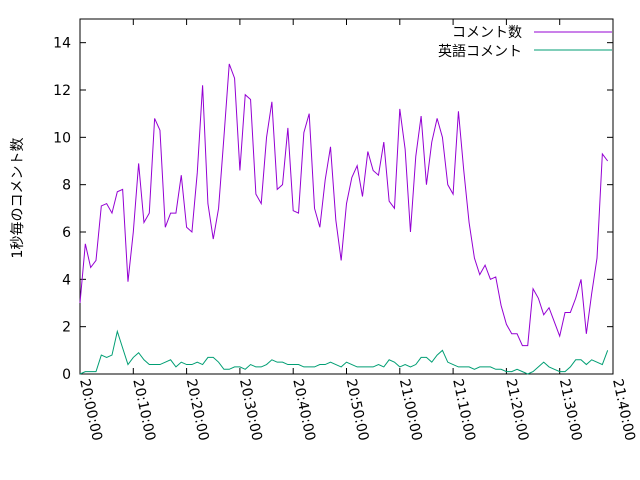 Image resolution: width=640 pixels, height=480 pixels. Describe the element at coordinates (66, 375) in the screenshot. I see `y-tick-label: 0` at that location.